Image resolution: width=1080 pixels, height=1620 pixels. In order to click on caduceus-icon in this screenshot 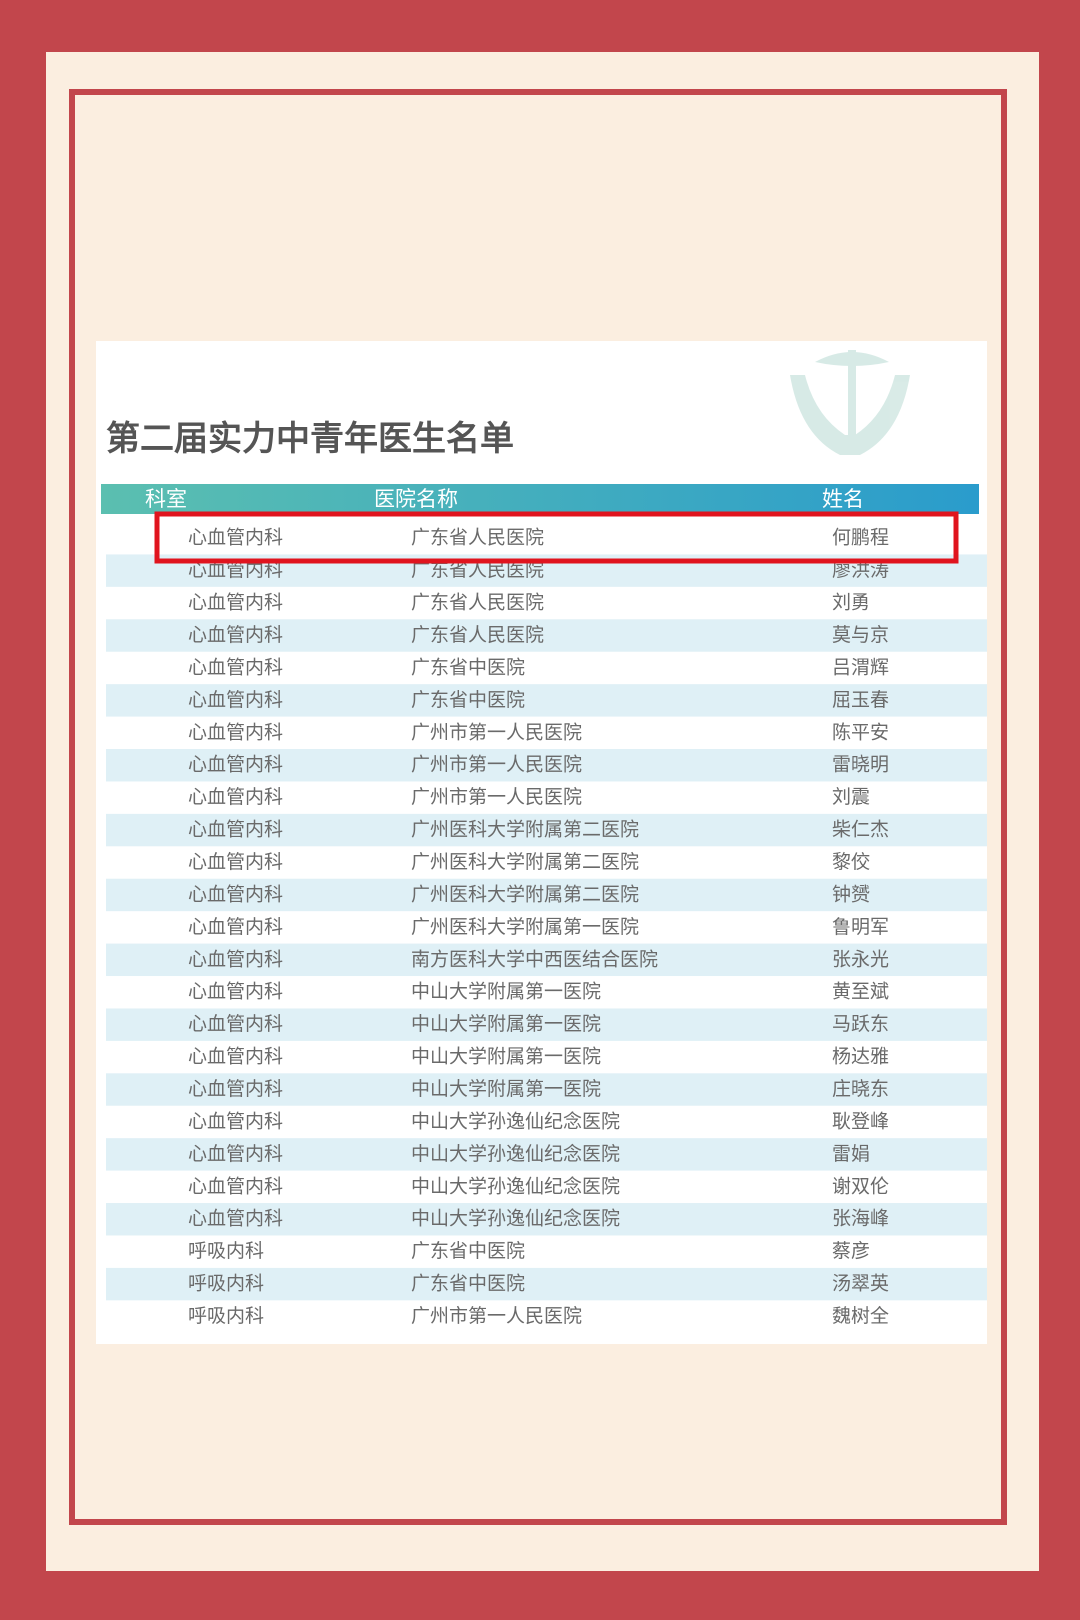, I will do `click(850, 402)`.